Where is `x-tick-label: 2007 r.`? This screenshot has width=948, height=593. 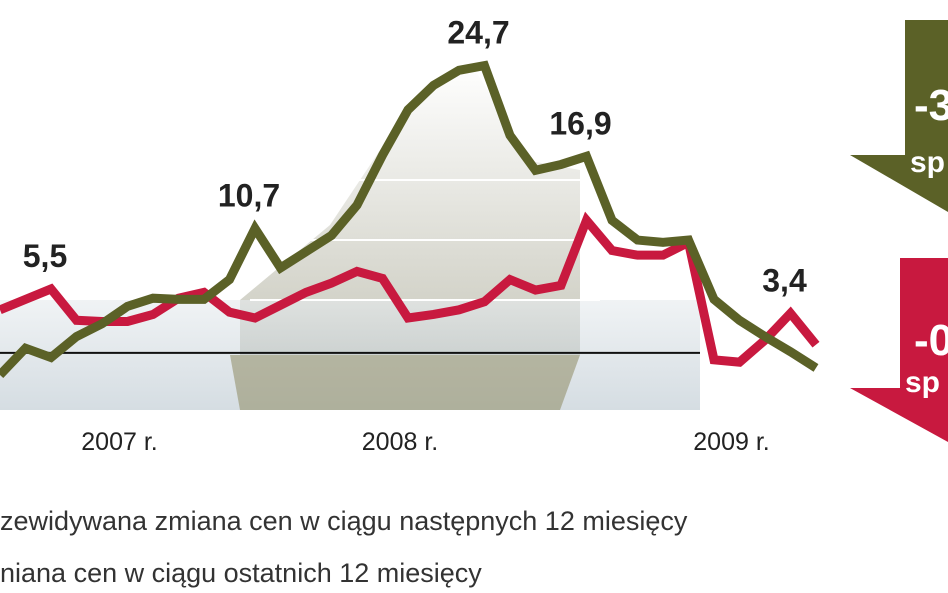 x-tick-label: 2007 r. is located at coordinates (119, 442).